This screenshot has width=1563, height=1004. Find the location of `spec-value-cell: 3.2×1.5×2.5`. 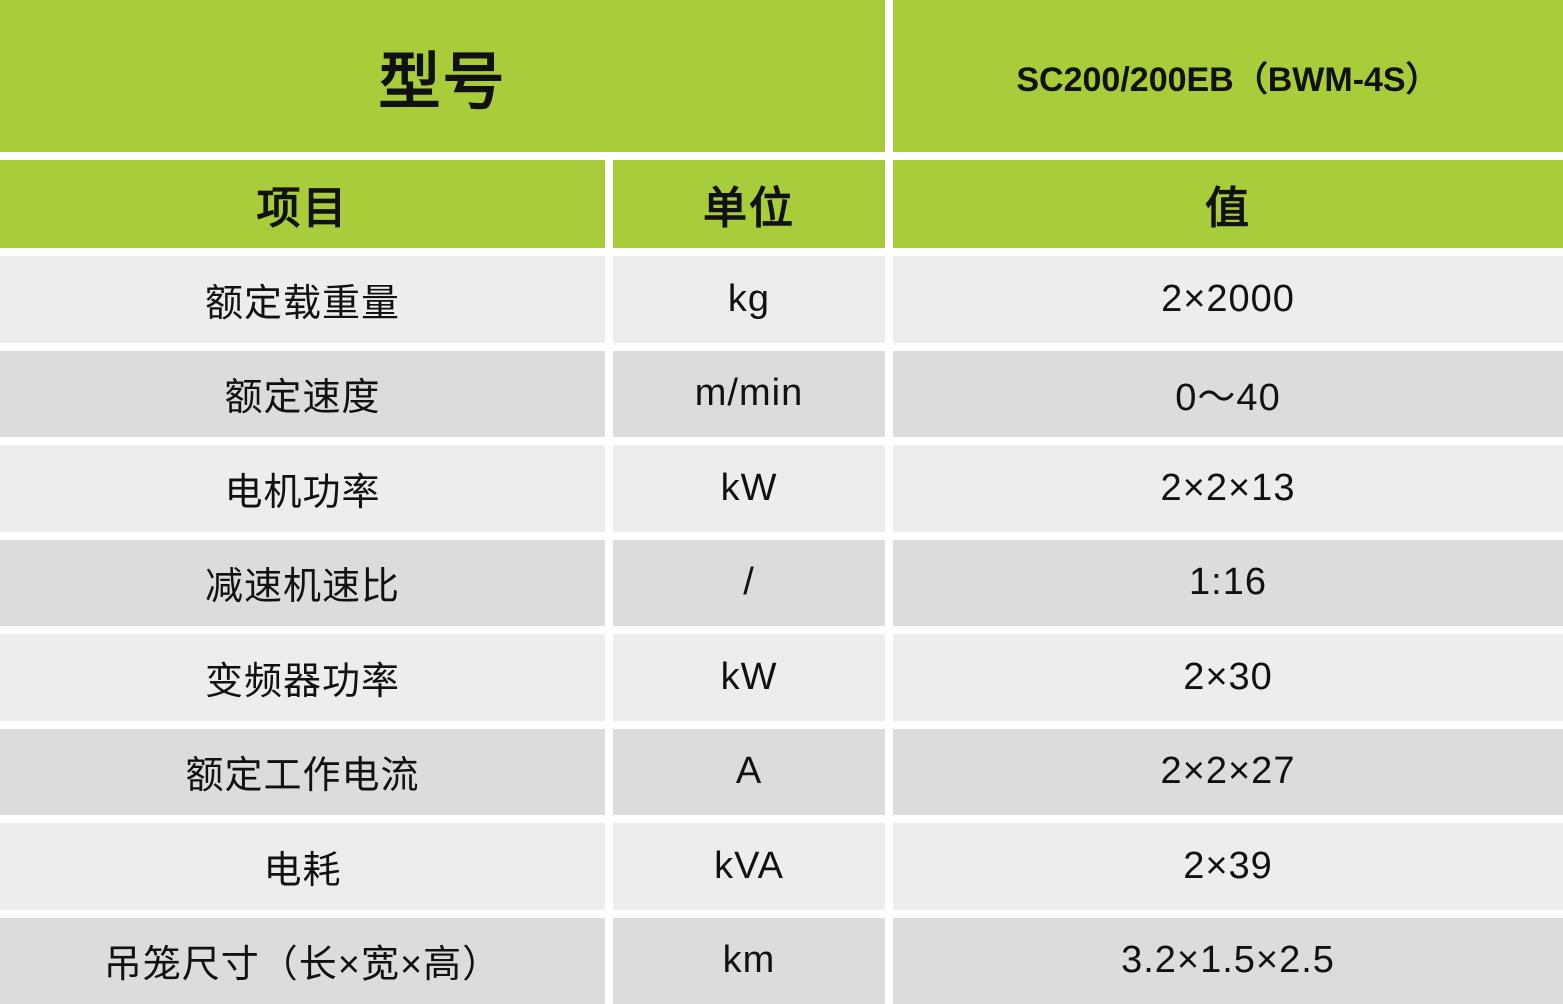

spec-value-cell: 3.2×1.5×2.5 is located at coordinates (1228, 960).